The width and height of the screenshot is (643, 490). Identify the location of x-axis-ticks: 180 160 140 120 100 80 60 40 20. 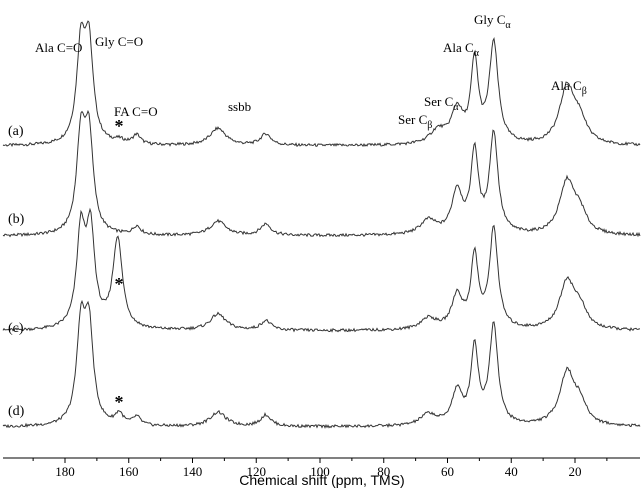
(320, 468).